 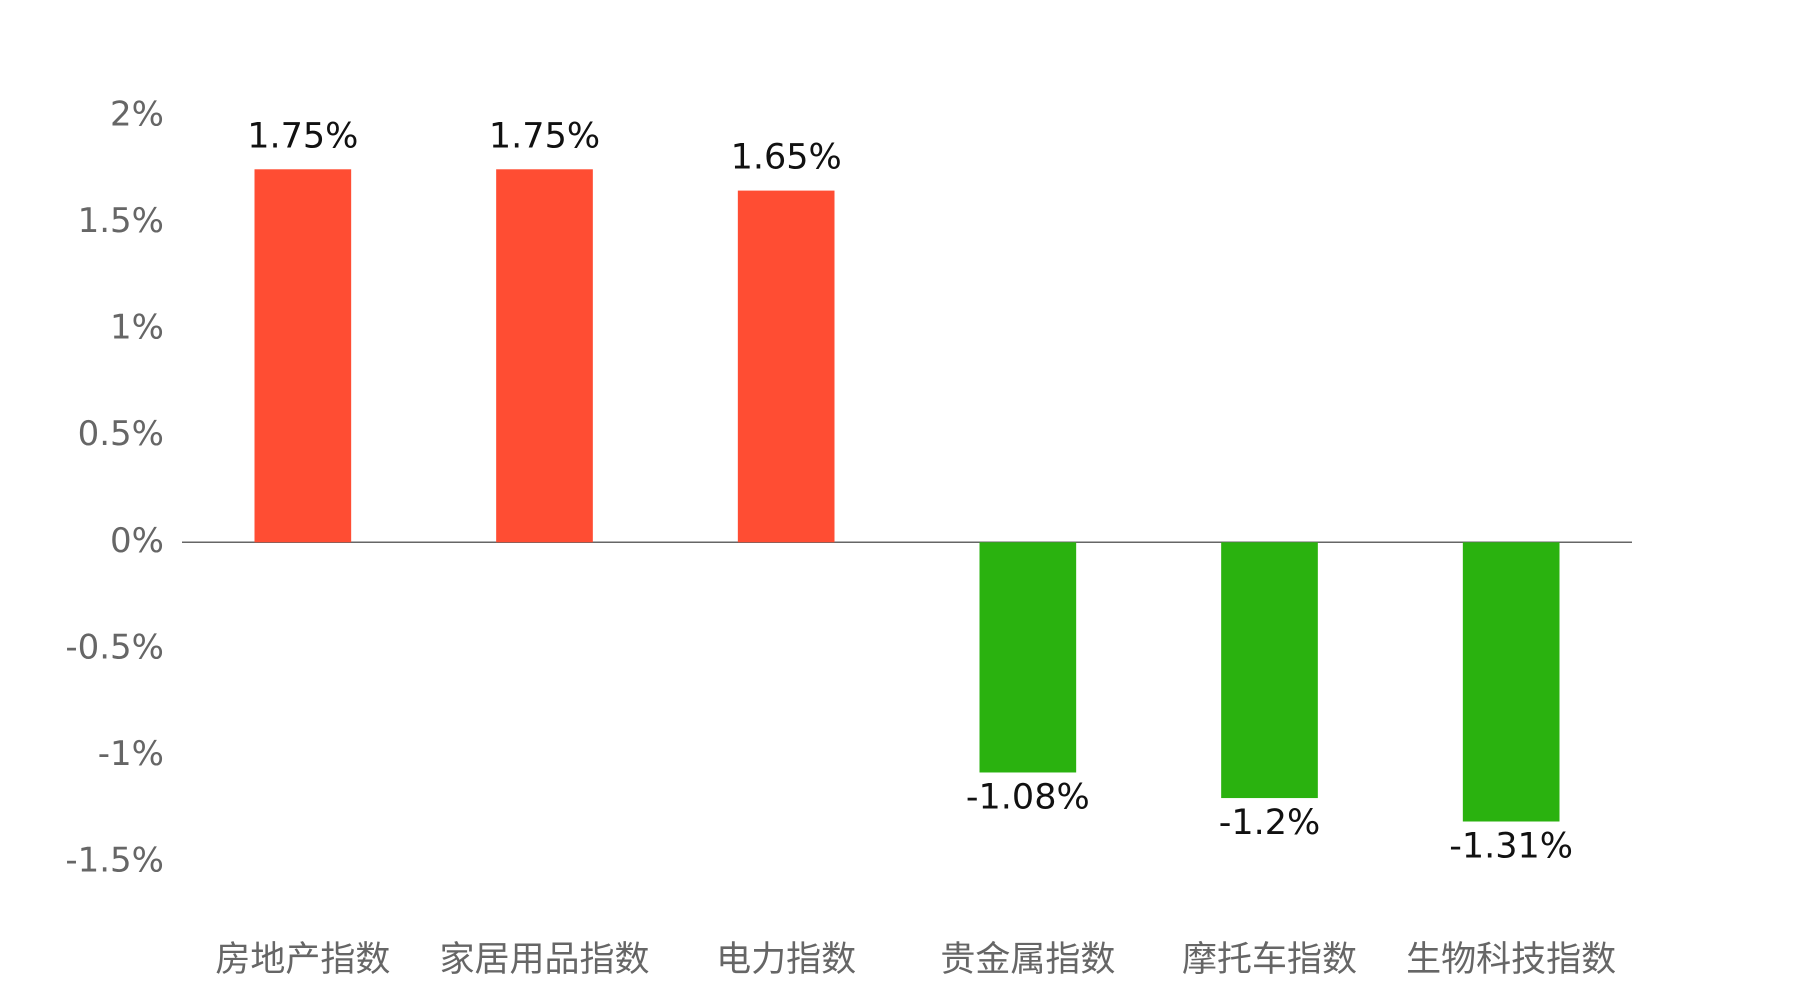 I want to click on value-label: -1.2%, so click(x=1270, y=823).